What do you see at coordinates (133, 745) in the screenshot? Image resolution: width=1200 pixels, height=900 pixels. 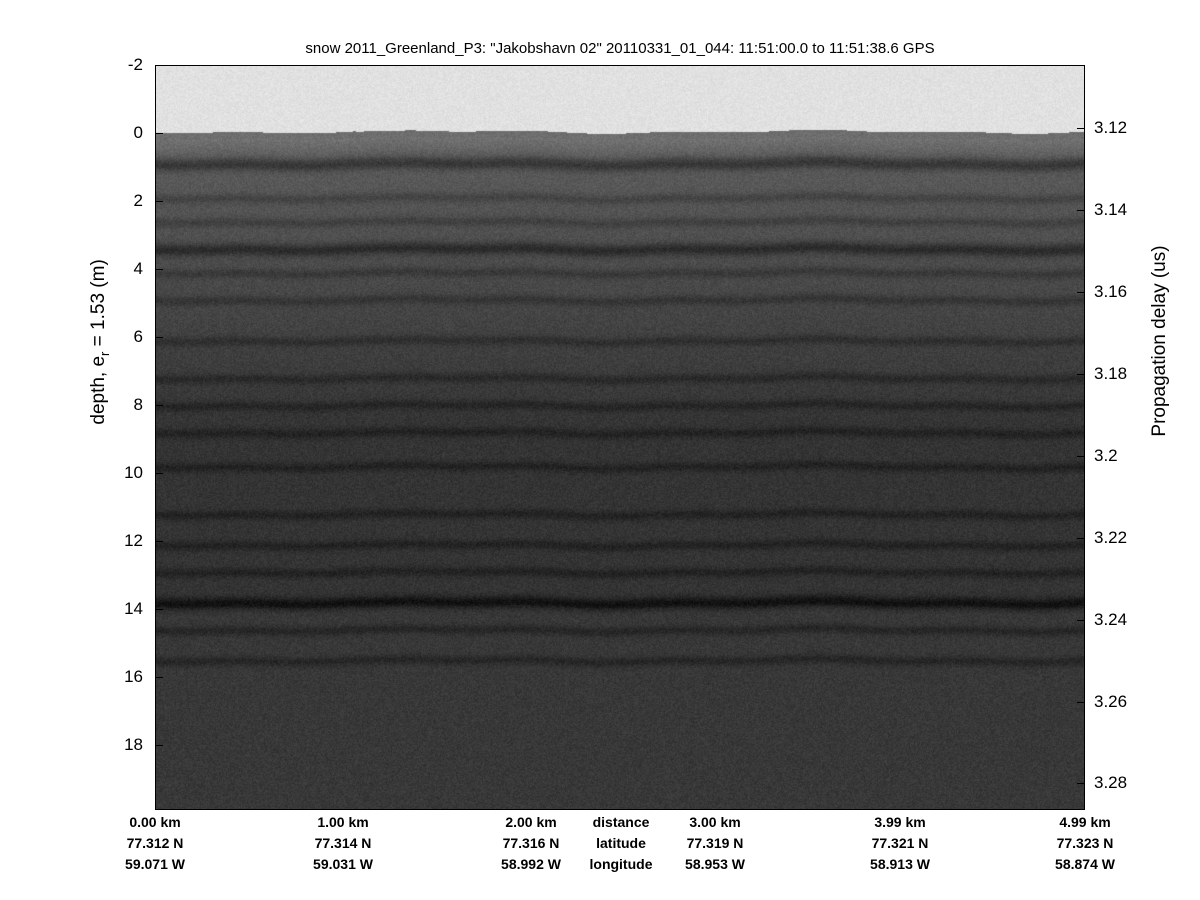 I see `y-tick-label-left: 18` at bounding box center [133, 745].